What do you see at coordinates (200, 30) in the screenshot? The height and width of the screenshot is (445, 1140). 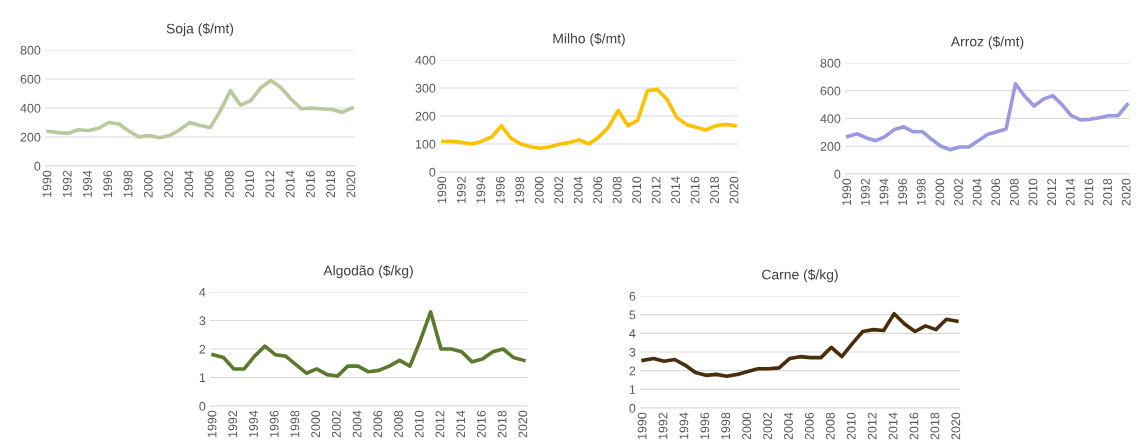 I see `chart-title: Soja ($/mt)` at bounding box center [200, 30].